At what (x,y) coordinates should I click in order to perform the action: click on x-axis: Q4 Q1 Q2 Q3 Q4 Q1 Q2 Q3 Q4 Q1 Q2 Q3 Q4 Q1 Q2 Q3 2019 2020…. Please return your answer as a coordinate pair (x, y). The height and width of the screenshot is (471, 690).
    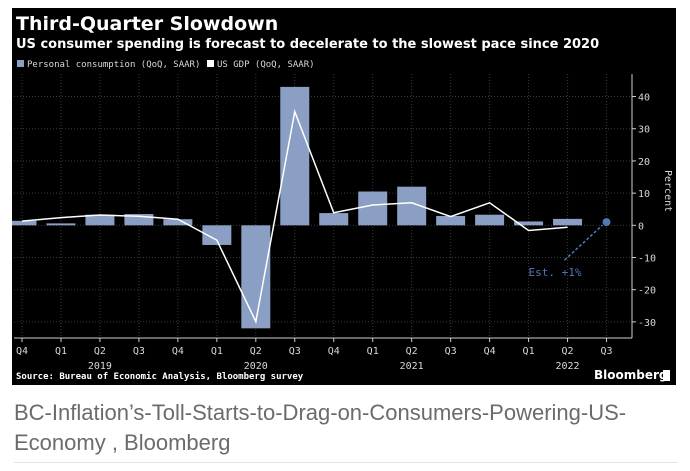
    Looking at the image, I should click on (323, 354).